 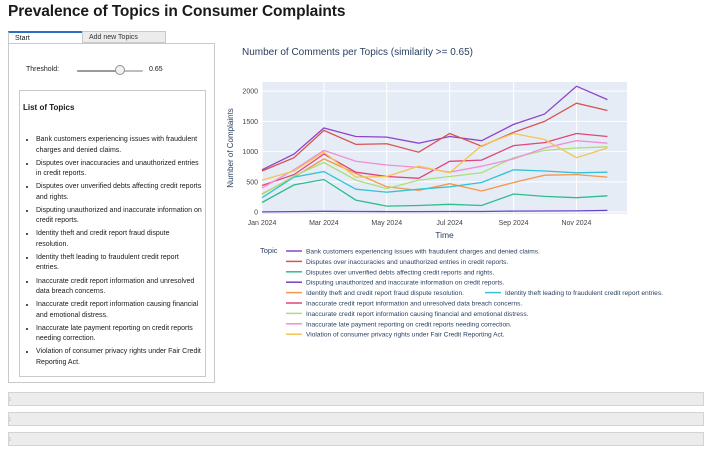 What do you see at coordinates (356, 399) in the screenshot?
I see `collapsed-accordion-1: ⁝` at bounding box center [356, 399].